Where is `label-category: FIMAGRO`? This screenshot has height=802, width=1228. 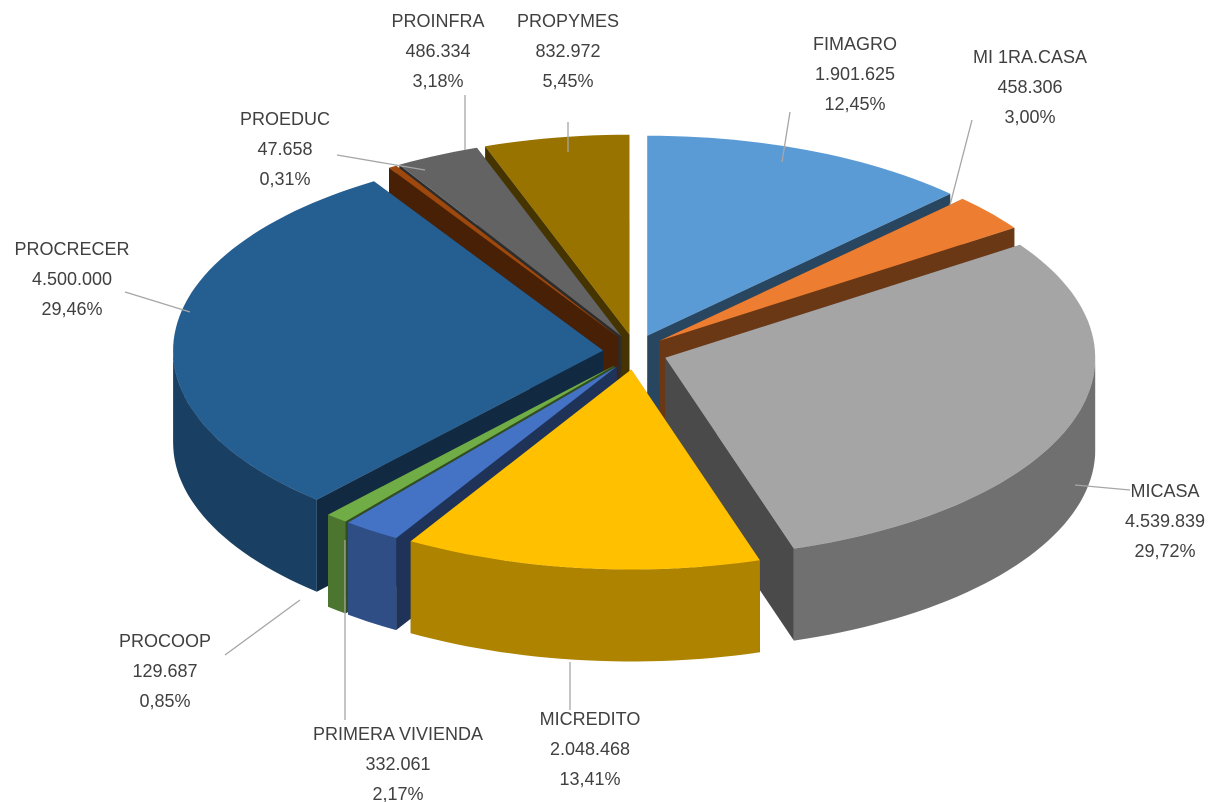 label-category: FIMAGRO is located at coordinates (855, 44).